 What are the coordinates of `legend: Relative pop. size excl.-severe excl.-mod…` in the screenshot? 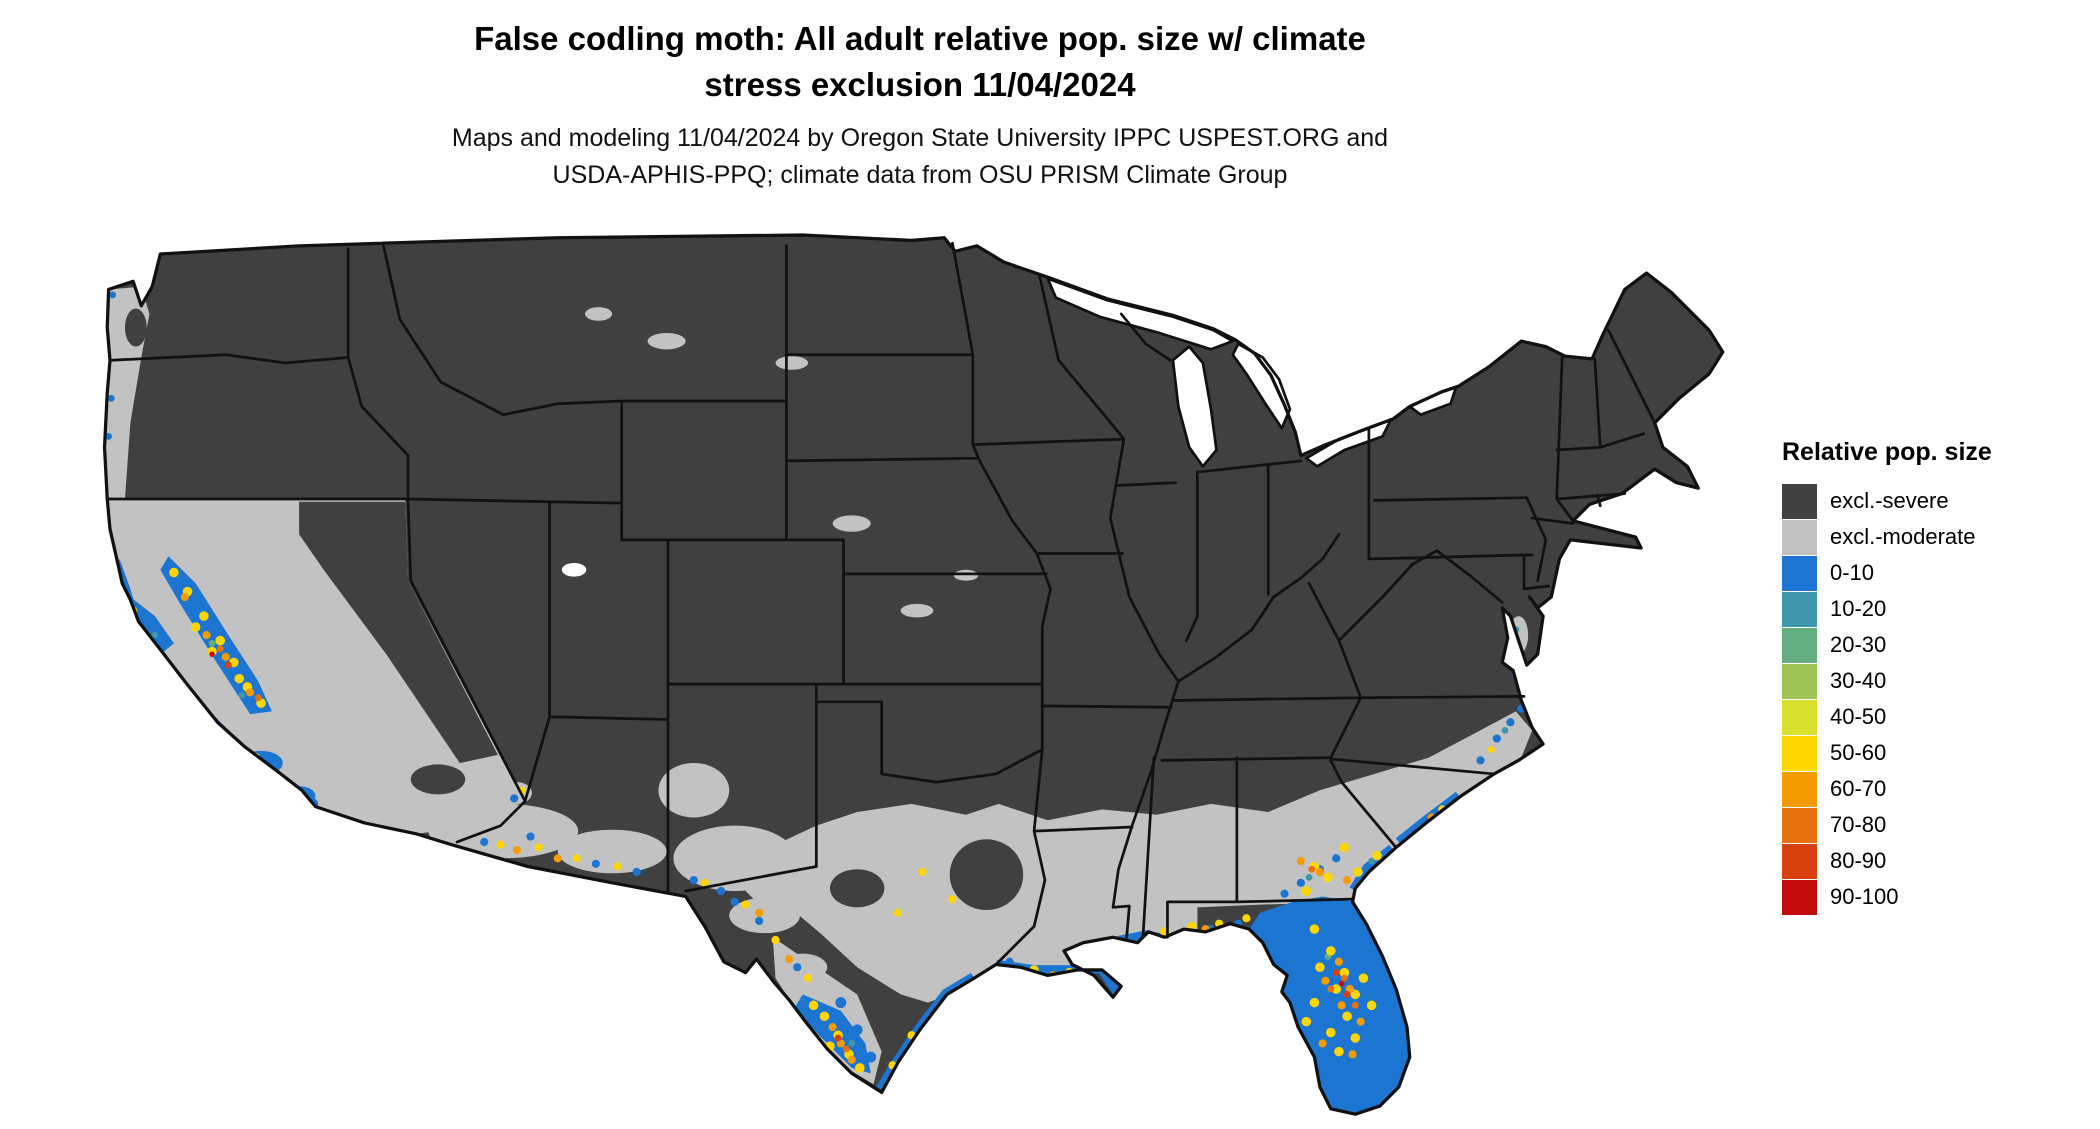 It's located at (1932, 676).